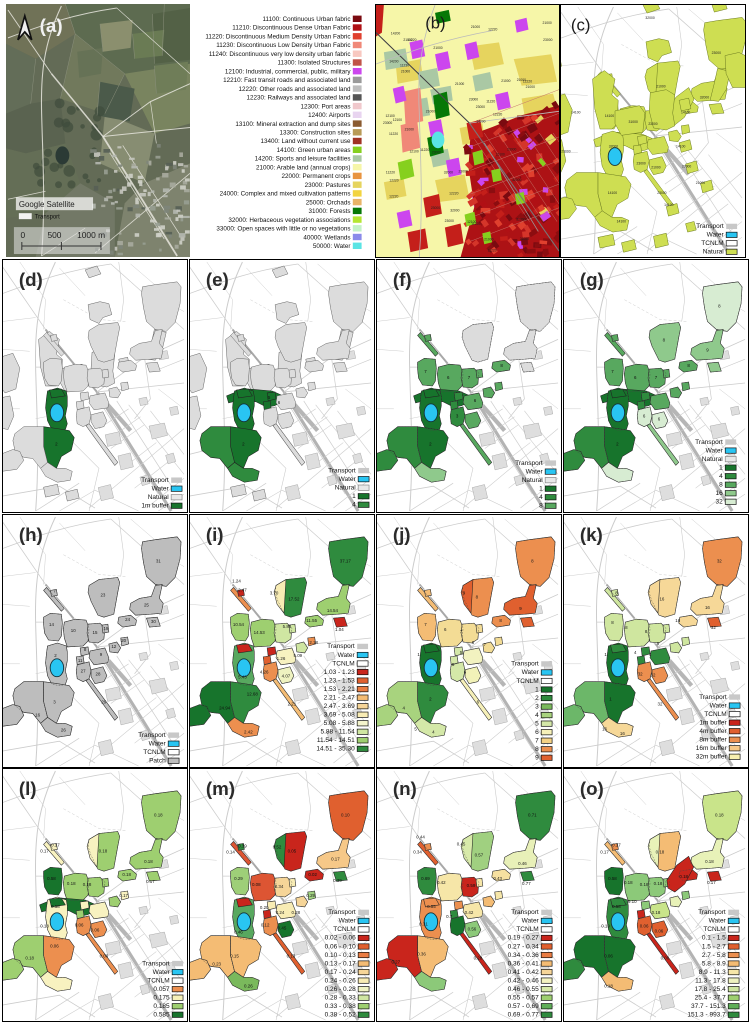 The width and height of the screenshot is (750, 1024). Describe the element at coordinates (146, 604) in the screenshot. I see `svg-text: 25` at that location.